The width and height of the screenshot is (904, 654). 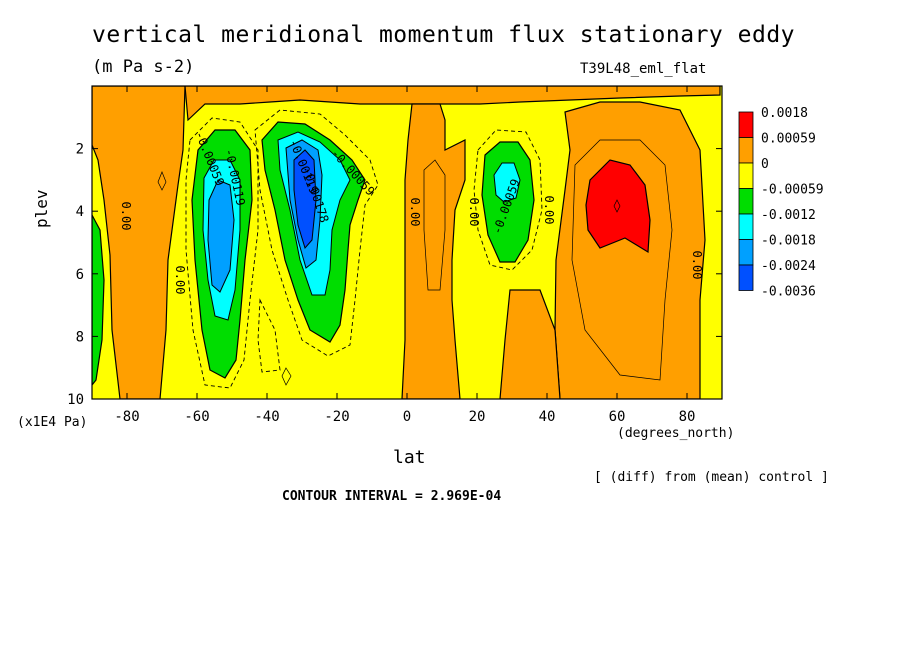 What do you see at coordinates (98, 300) in the screenshot?
I see `fill-green-sh-lowlat` at bounding box center [98, 300].